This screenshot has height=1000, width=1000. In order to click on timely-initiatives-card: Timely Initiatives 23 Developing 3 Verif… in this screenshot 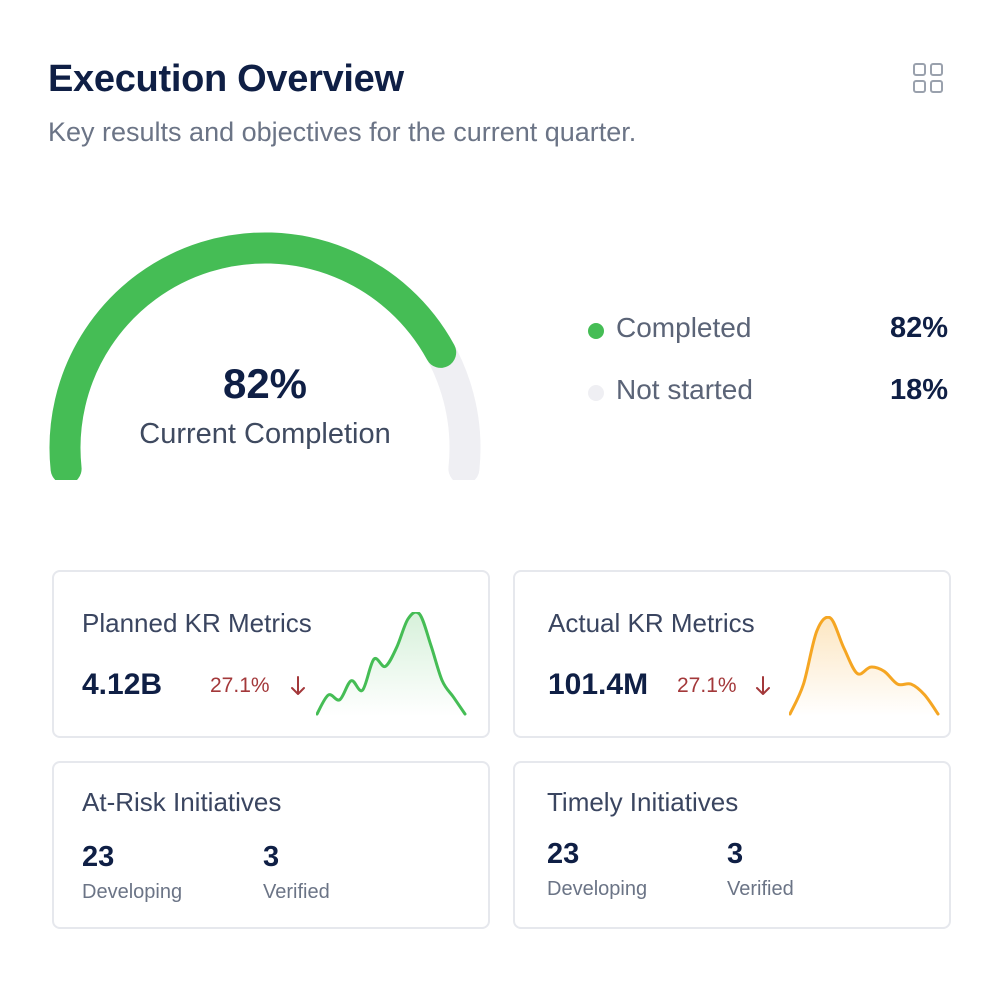, I will do `click(732, 845)`.